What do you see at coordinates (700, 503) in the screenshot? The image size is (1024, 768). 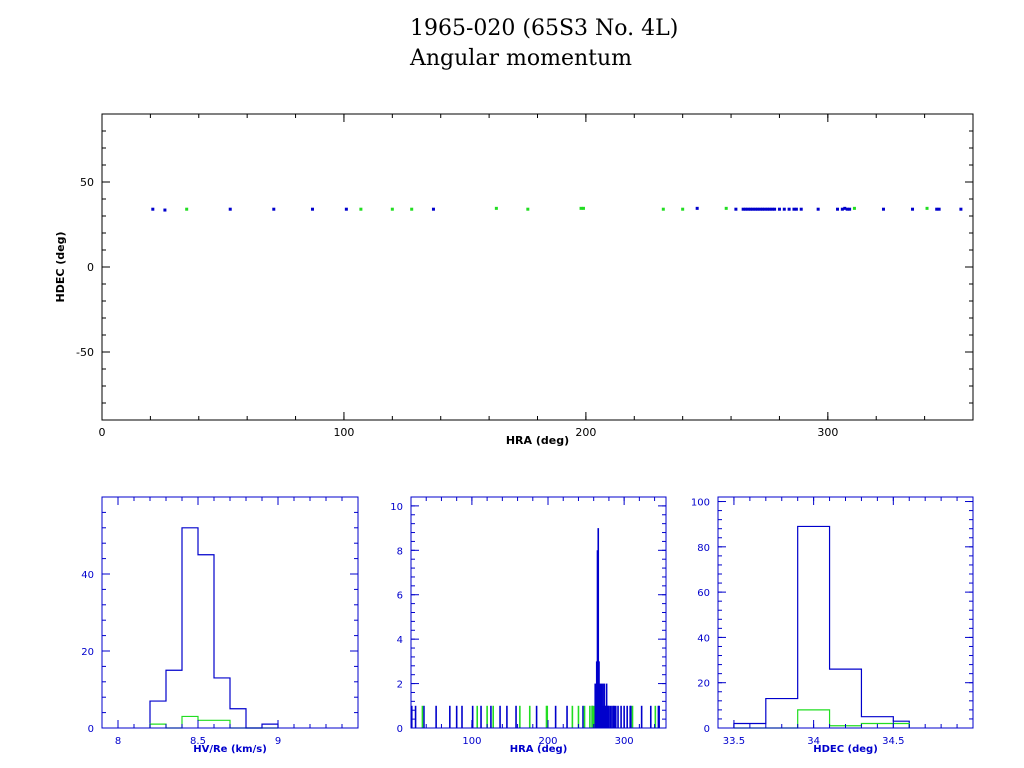 I see `y-tick-label: 100` at bounding box center [700, 503].